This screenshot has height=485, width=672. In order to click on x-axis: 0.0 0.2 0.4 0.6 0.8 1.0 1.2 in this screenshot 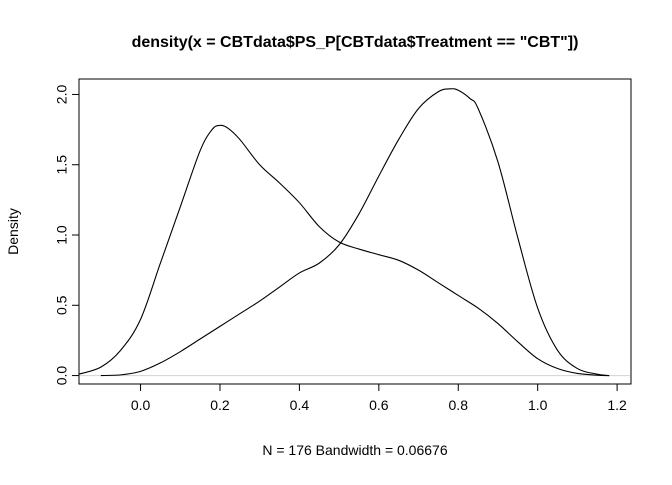, I will do `click(379, 398)`.